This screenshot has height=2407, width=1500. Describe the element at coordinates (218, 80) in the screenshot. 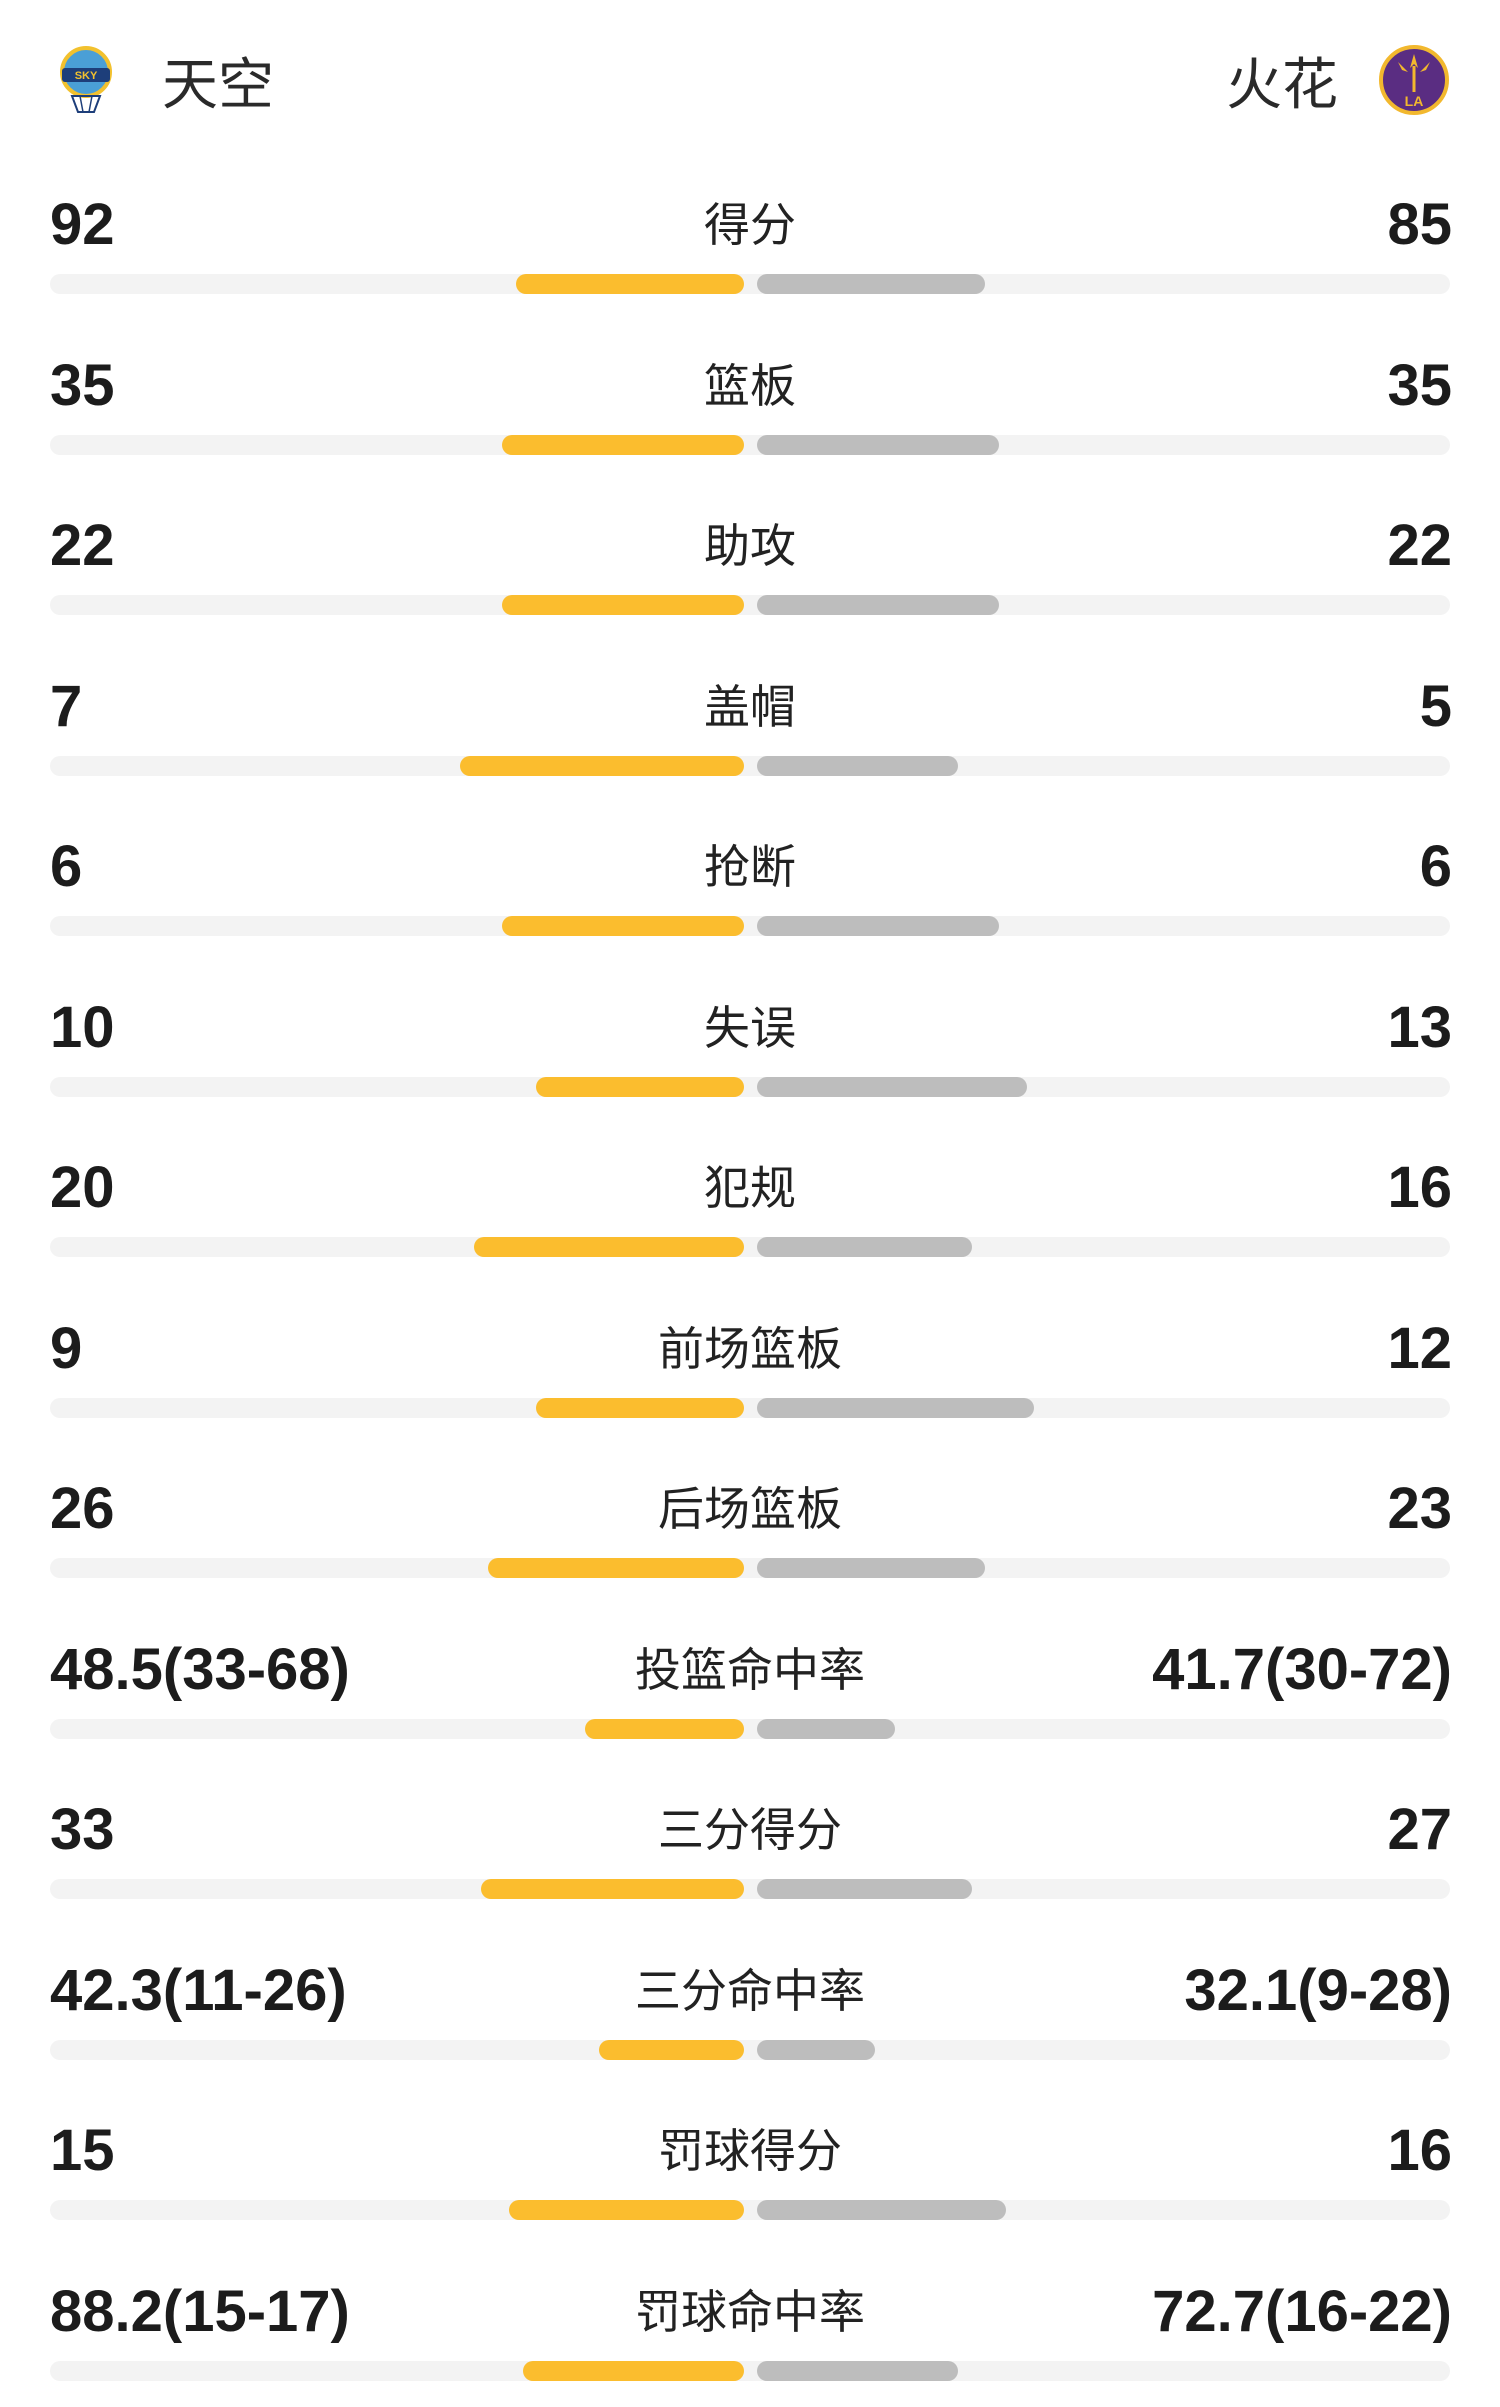

I see `home-team-name: 天空` at that location.